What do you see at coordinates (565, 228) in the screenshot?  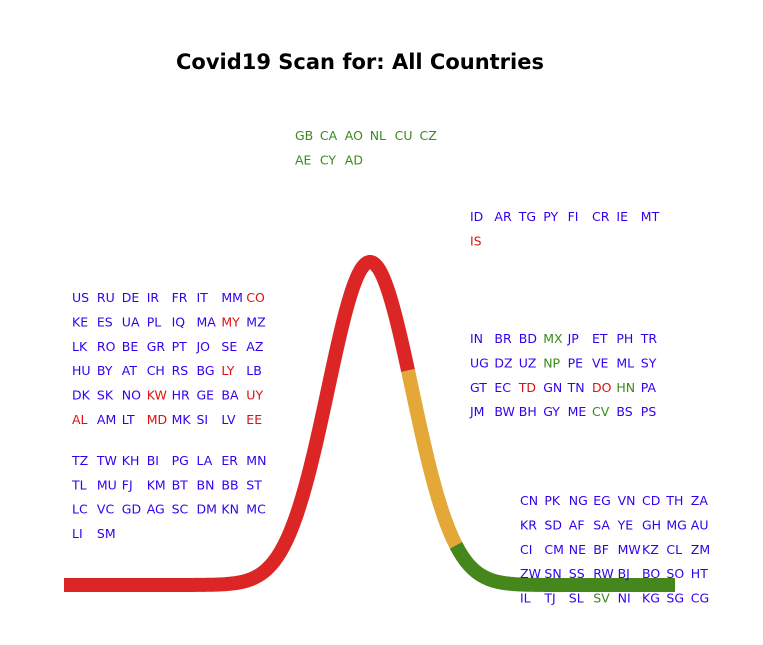 I see `code-group-post-peak: ID AR TG PY FI CR IE MT IS` at bounding box center [565, 228].